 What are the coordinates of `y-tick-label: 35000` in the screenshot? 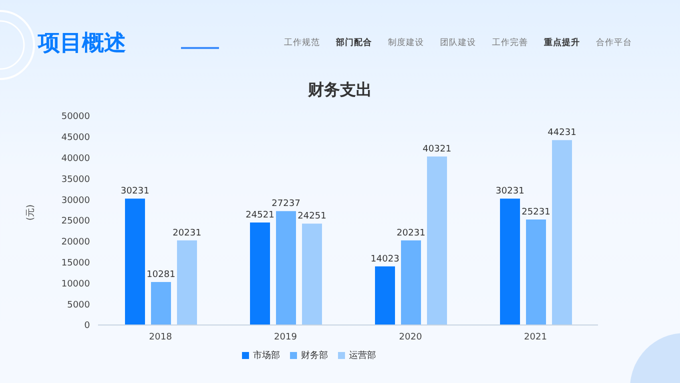 It's located at (75, 179).